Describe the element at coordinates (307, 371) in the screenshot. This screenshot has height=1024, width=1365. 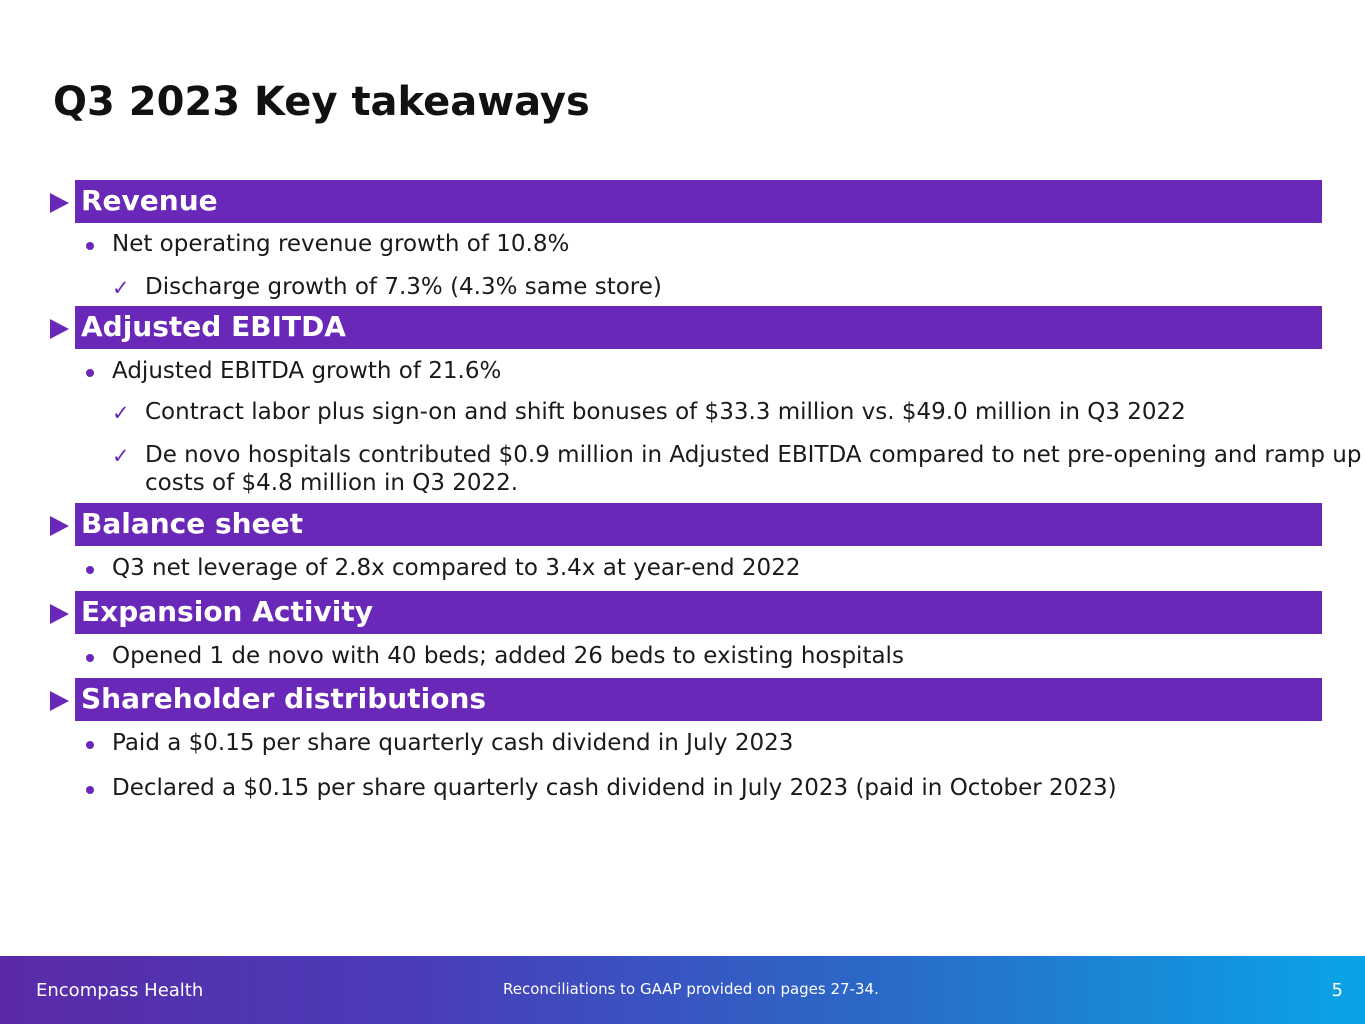
I see `bullet-text: Adjusted EBITDA growth of 21.6%` at that location.